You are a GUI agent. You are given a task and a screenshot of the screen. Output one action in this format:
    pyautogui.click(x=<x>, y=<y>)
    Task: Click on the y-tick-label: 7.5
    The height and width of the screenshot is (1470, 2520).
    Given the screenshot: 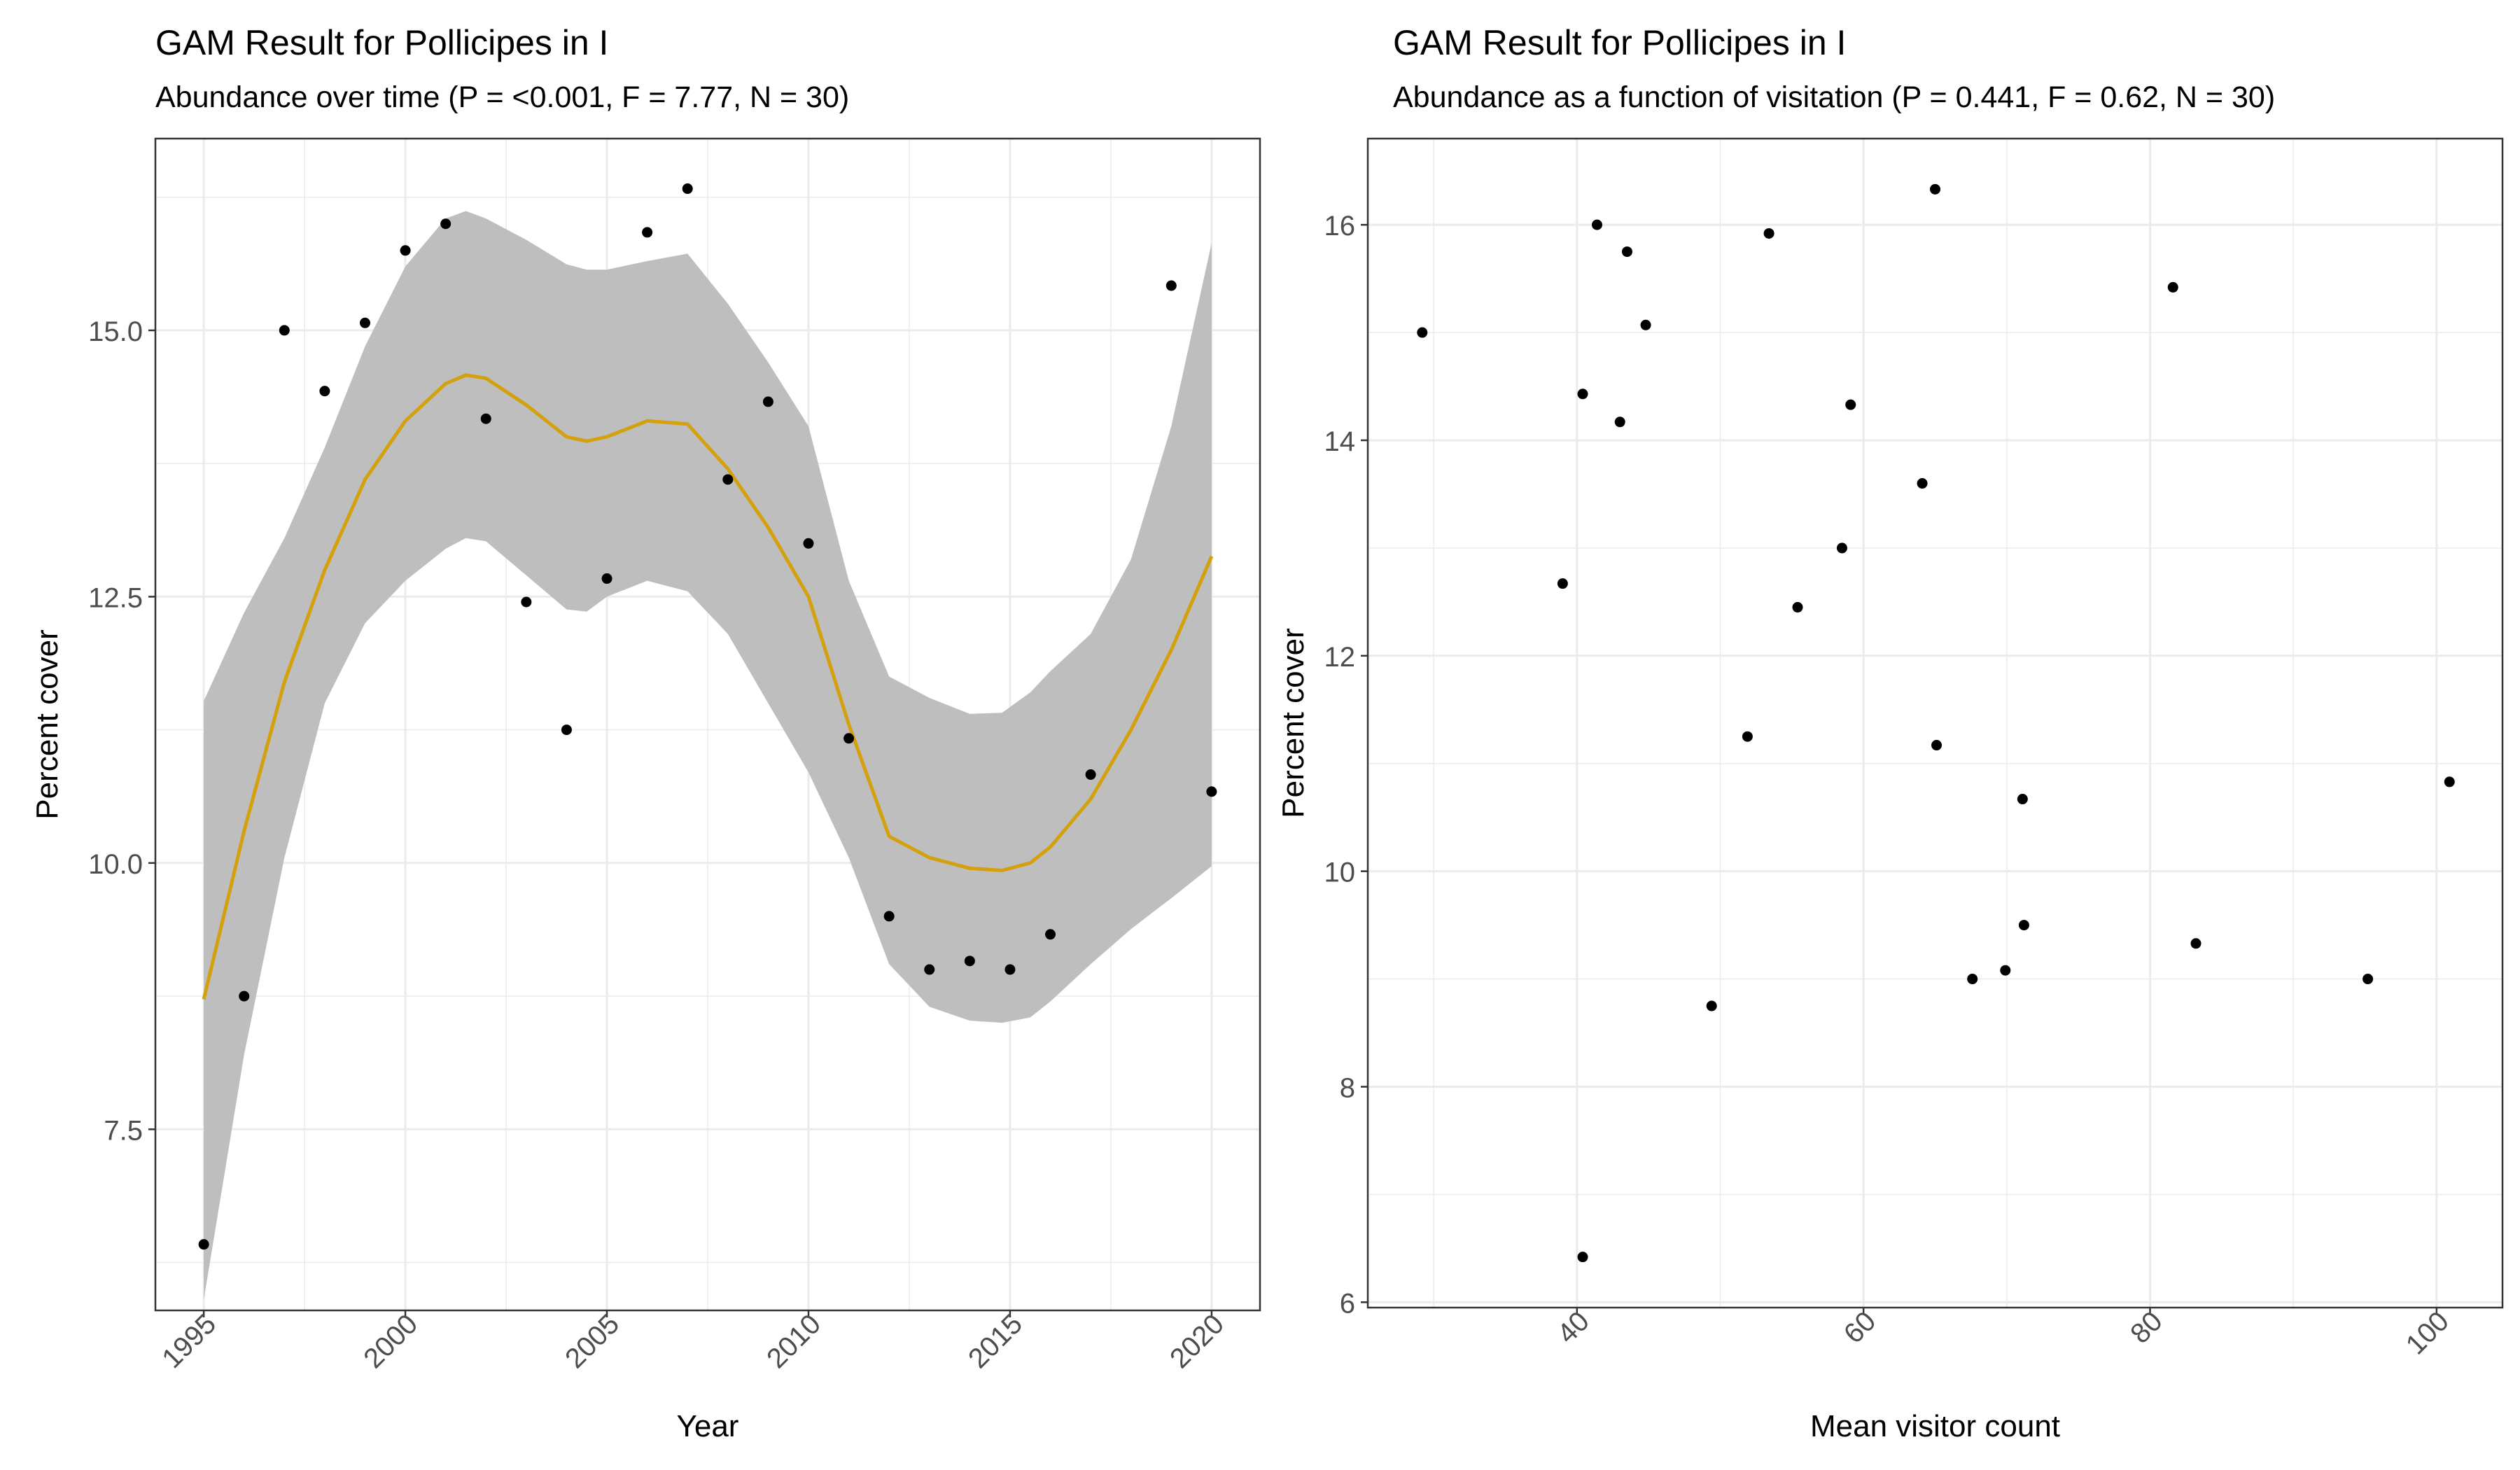 What is the action you would take?
    pyautogui.click(x=123, y=1130)
    